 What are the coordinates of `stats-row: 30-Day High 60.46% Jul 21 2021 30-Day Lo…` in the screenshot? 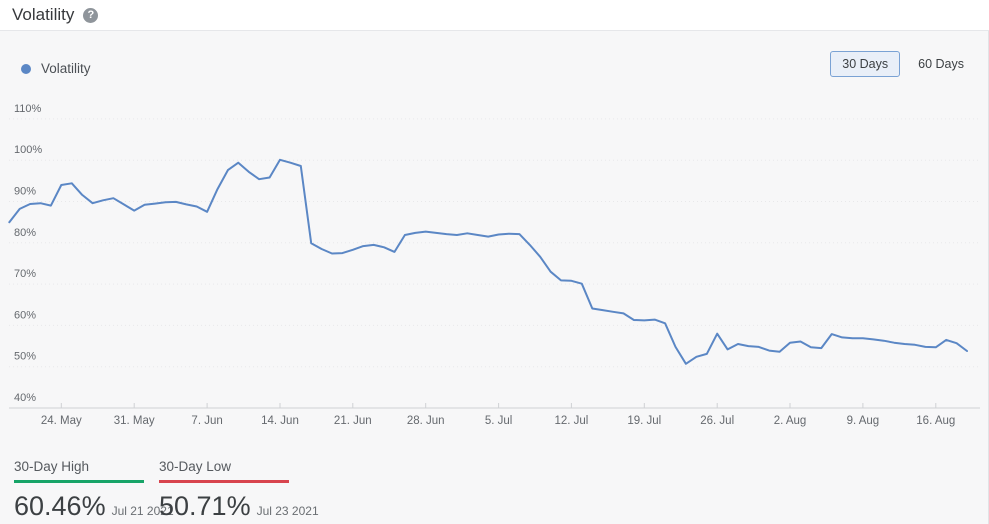 It's located at (166, 490).